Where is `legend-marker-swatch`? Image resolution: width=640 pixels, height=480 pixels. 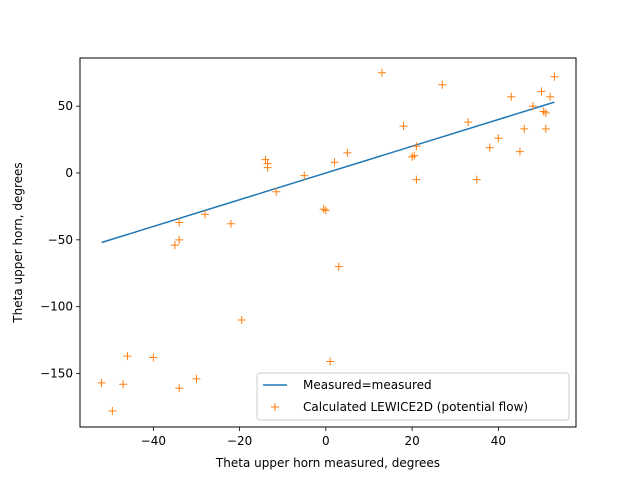 legend-marker-swatch is located at coordinates (275, 407).